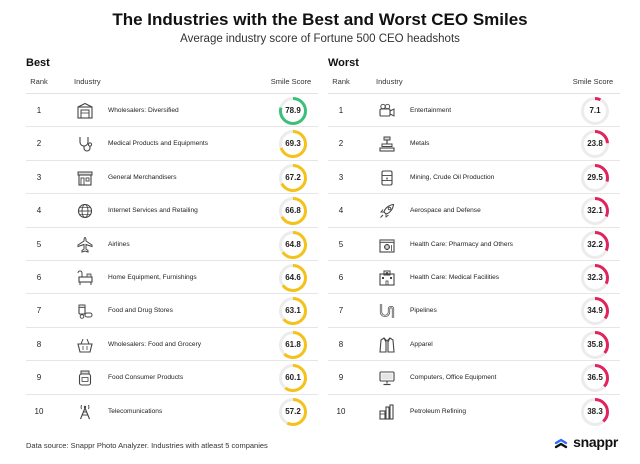 The height and width of the screenshot is (464, 640). What do you see at coordinates (421, 344) in the screenshot?
I see `industry-name: Apparel` at bounding box center [421, 344].